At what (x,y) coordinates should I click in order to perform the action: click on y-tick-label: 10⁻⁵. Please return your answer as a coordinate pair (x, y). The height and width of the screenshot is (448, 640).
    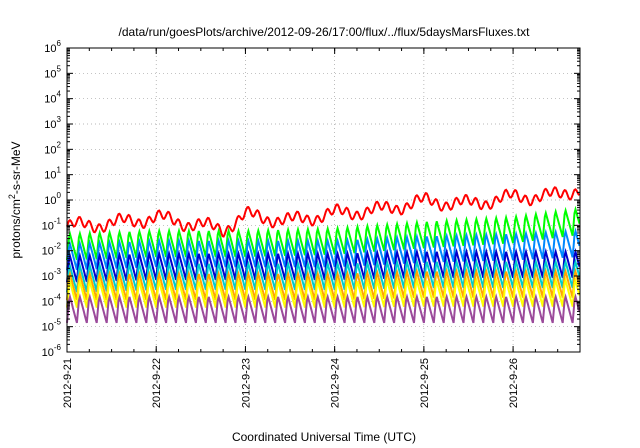
    Looking at the image, I should click on (52, 326).